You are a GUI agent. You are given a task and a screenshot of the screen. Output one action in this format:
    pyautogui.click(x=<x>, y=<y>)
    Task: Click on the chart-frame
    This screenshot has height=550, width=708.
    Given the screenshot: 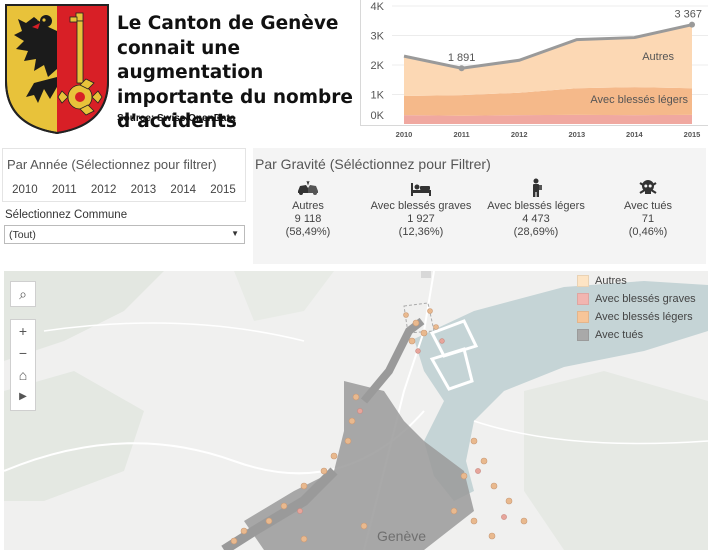 What is the action you would take?
    pyautogui.click(x=534, y=63)
    